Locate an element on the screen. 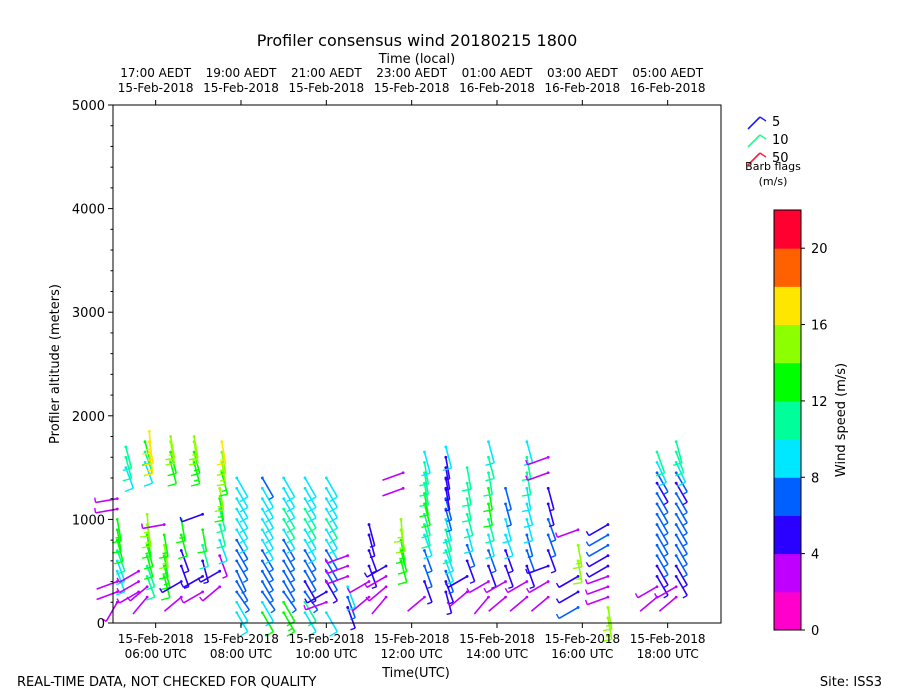  y-tick-label: 0 is located at coordinates (101, 624).